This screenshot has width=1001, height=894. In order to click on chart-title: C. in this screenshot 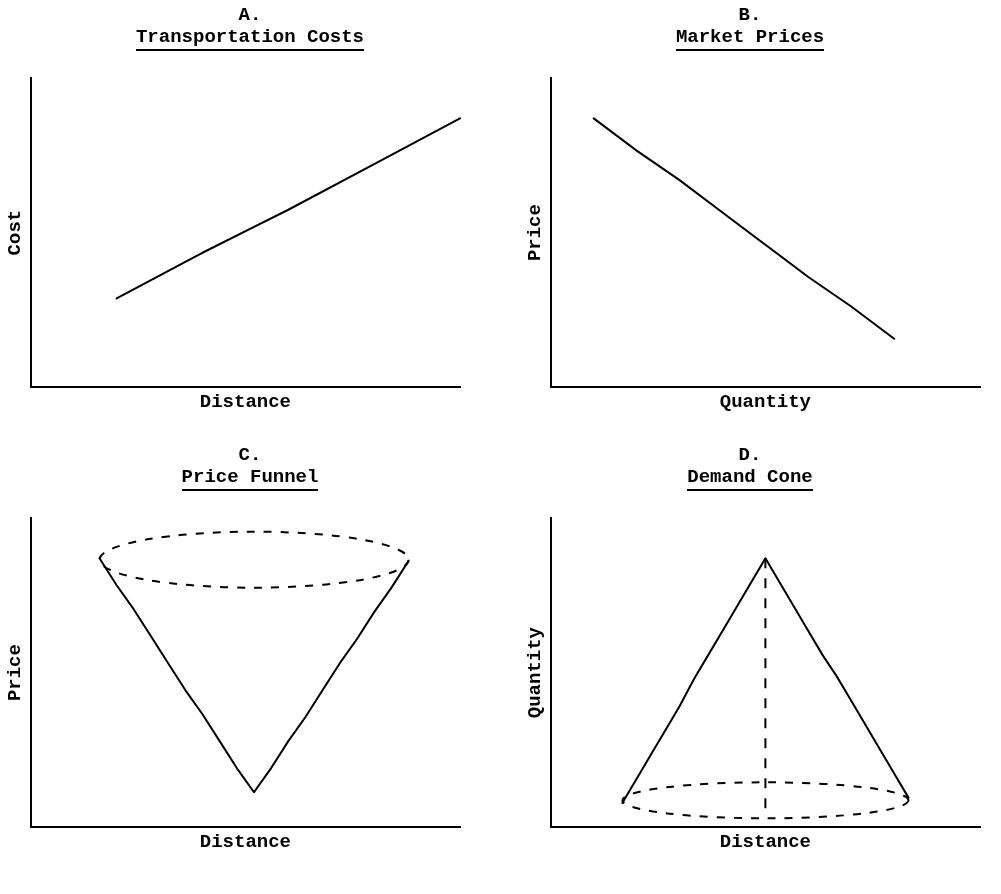, I will do `click(250, 455)`.